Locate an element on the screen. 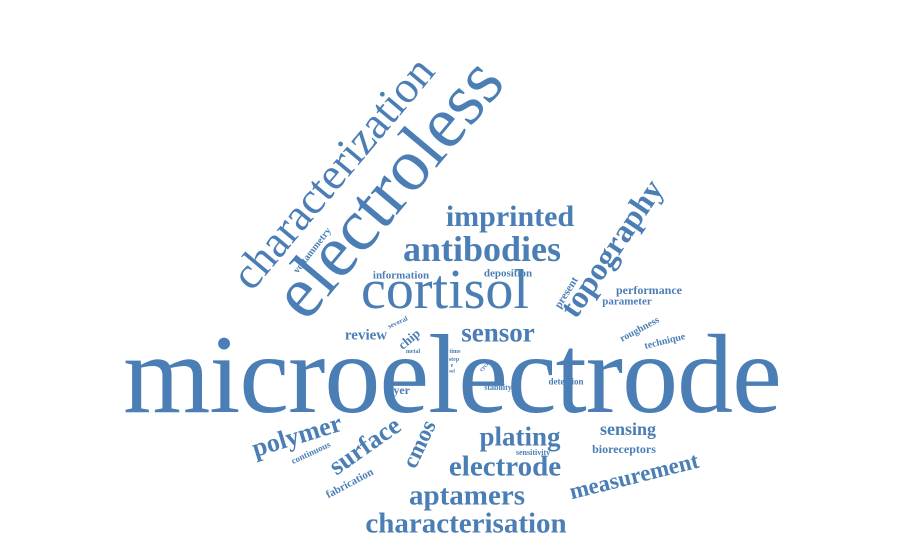 Image resolution: width=900 pixels, height=539 pixels. word-information: information is located at coordinates (401, 275).